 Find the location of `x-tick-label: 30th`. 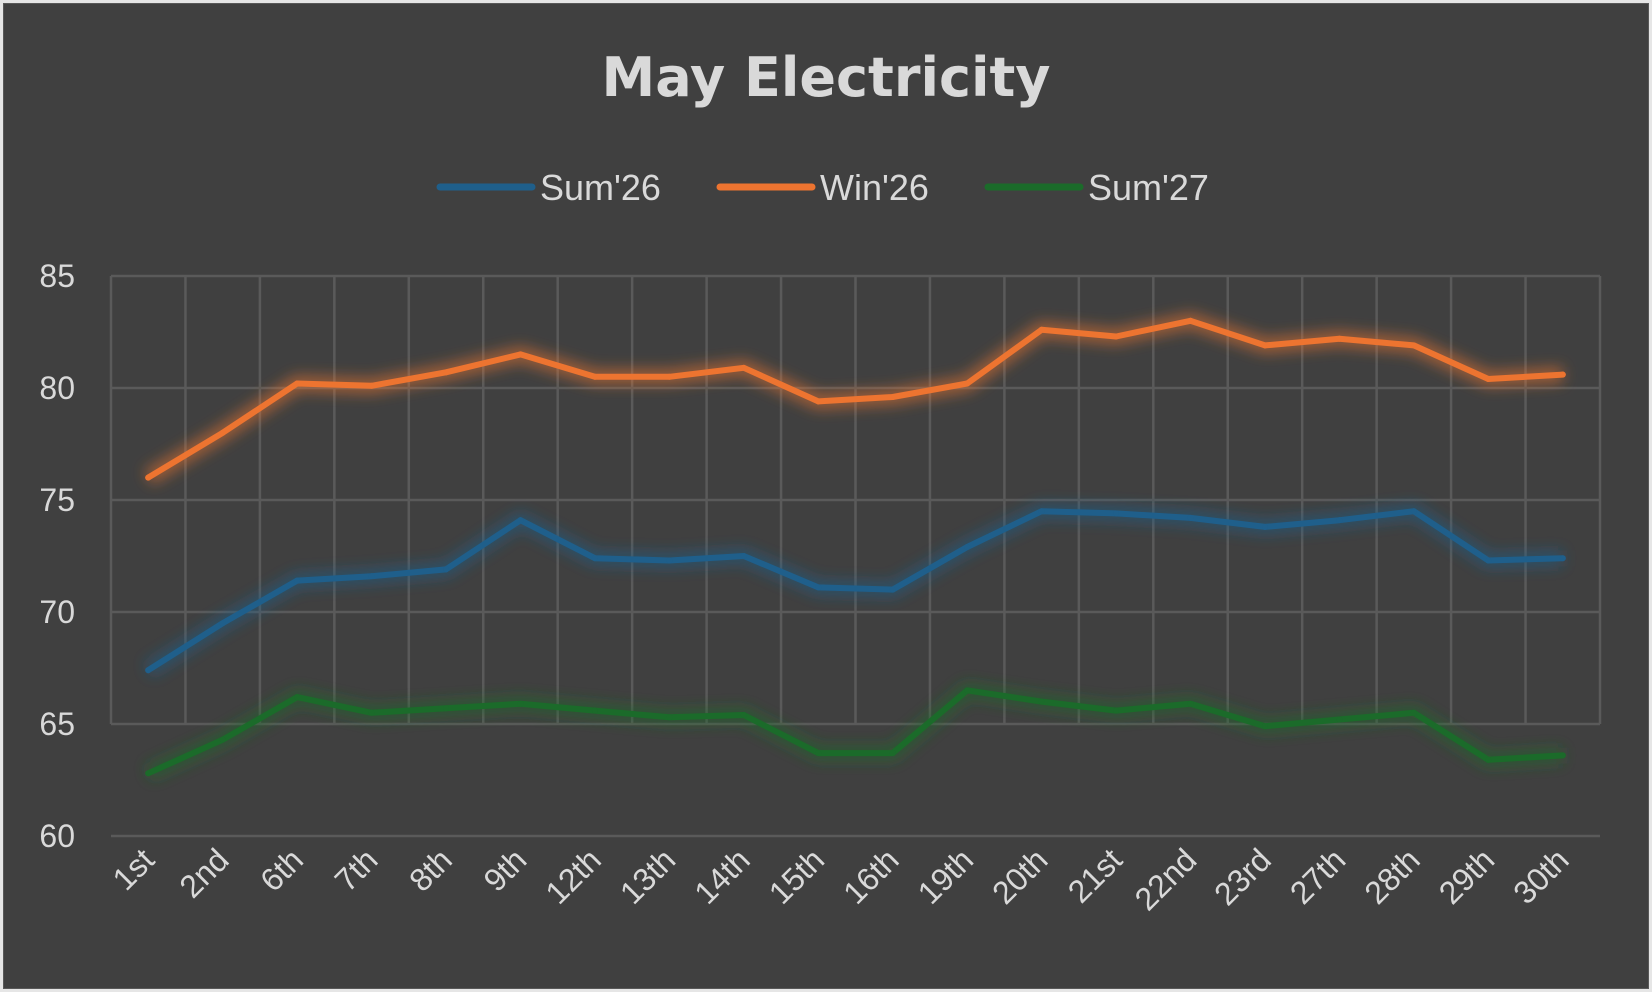

x-tick-label: 30th is located at coordinates (1540, 875).